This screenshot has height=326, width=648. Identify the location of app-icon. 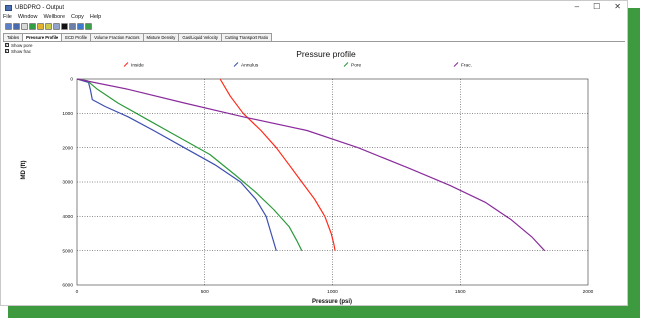
(8, 8).